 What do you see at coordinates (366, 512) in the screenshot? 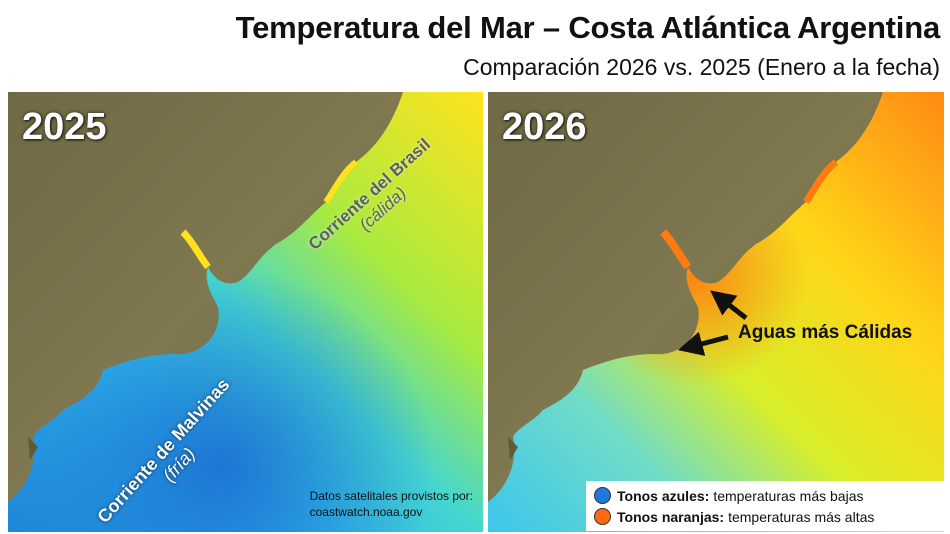
I see `source-line-2: coastwatch.noaa.gov` at bounding box center [366, 512].